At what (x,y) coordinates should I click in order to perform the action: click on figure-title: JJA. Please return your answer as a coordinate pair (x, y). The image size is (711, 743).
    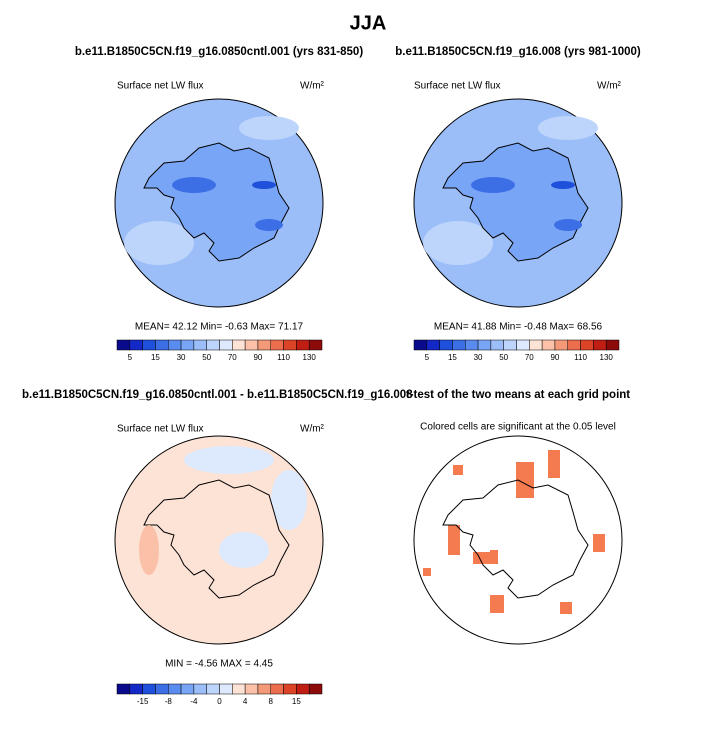
    Looking at the image, I should click on (368, 23).